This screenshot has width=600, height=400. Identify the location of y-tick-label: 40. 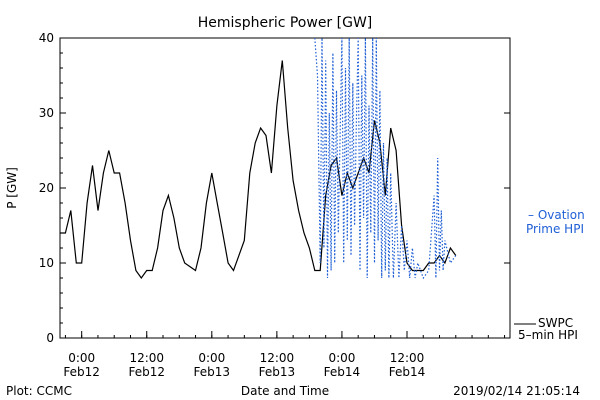
(46, 38).